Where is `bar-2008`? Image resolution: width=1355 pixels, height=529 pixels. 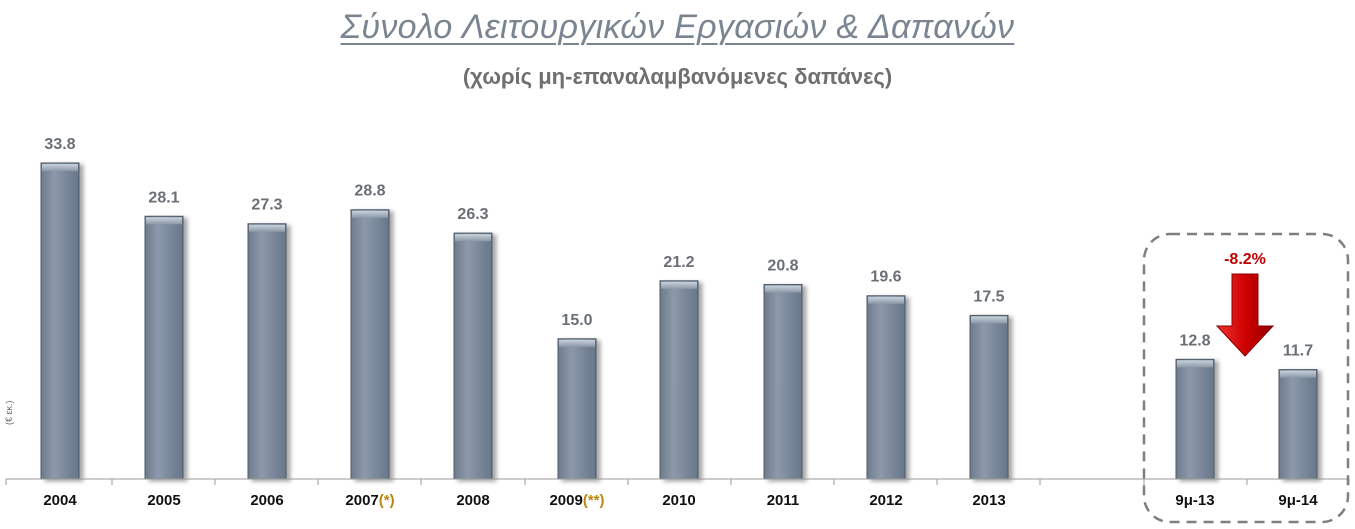
bar-2008 is located at coordinates (473, 356).